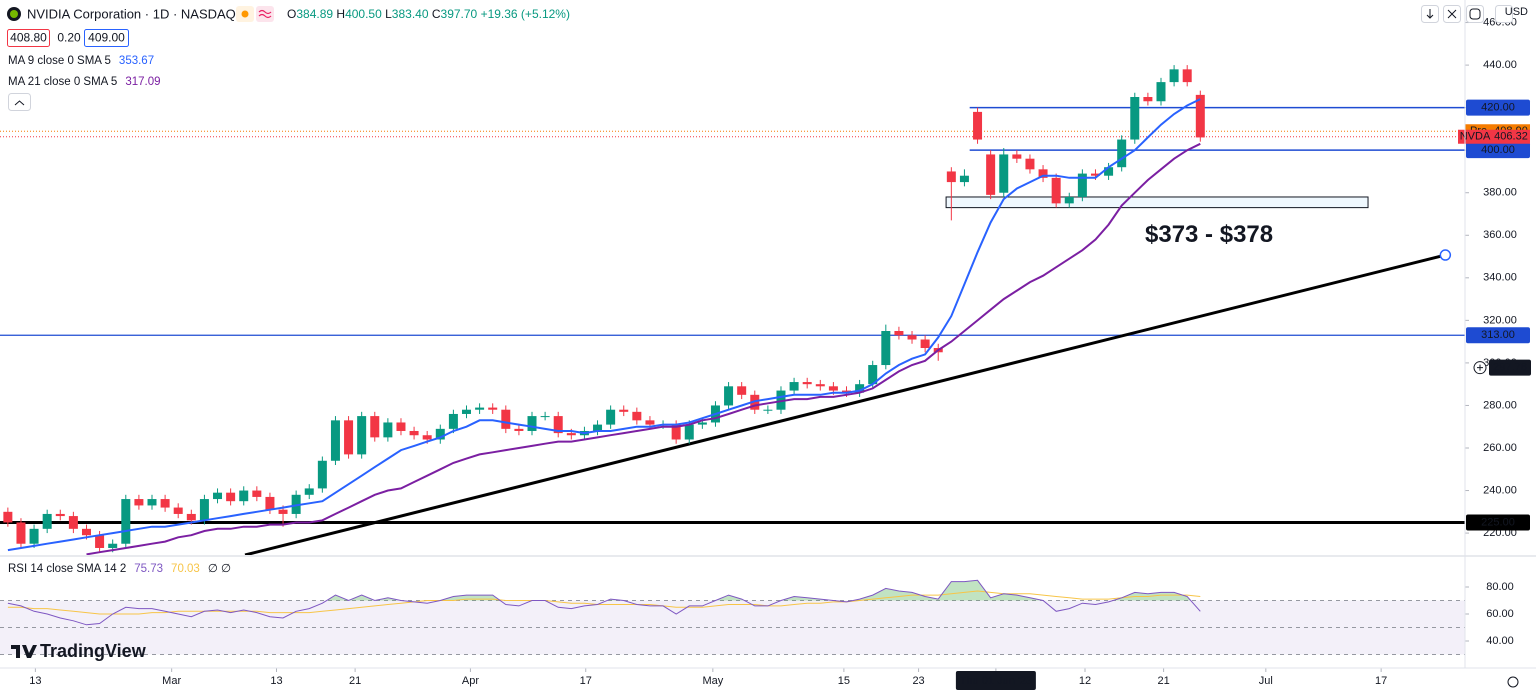 The image size is (1536, 699). I want to click on rsi-legend: RSI 14 close SMA 14 2 75.73 70.03 ∅ ∅, so click(119, 569).